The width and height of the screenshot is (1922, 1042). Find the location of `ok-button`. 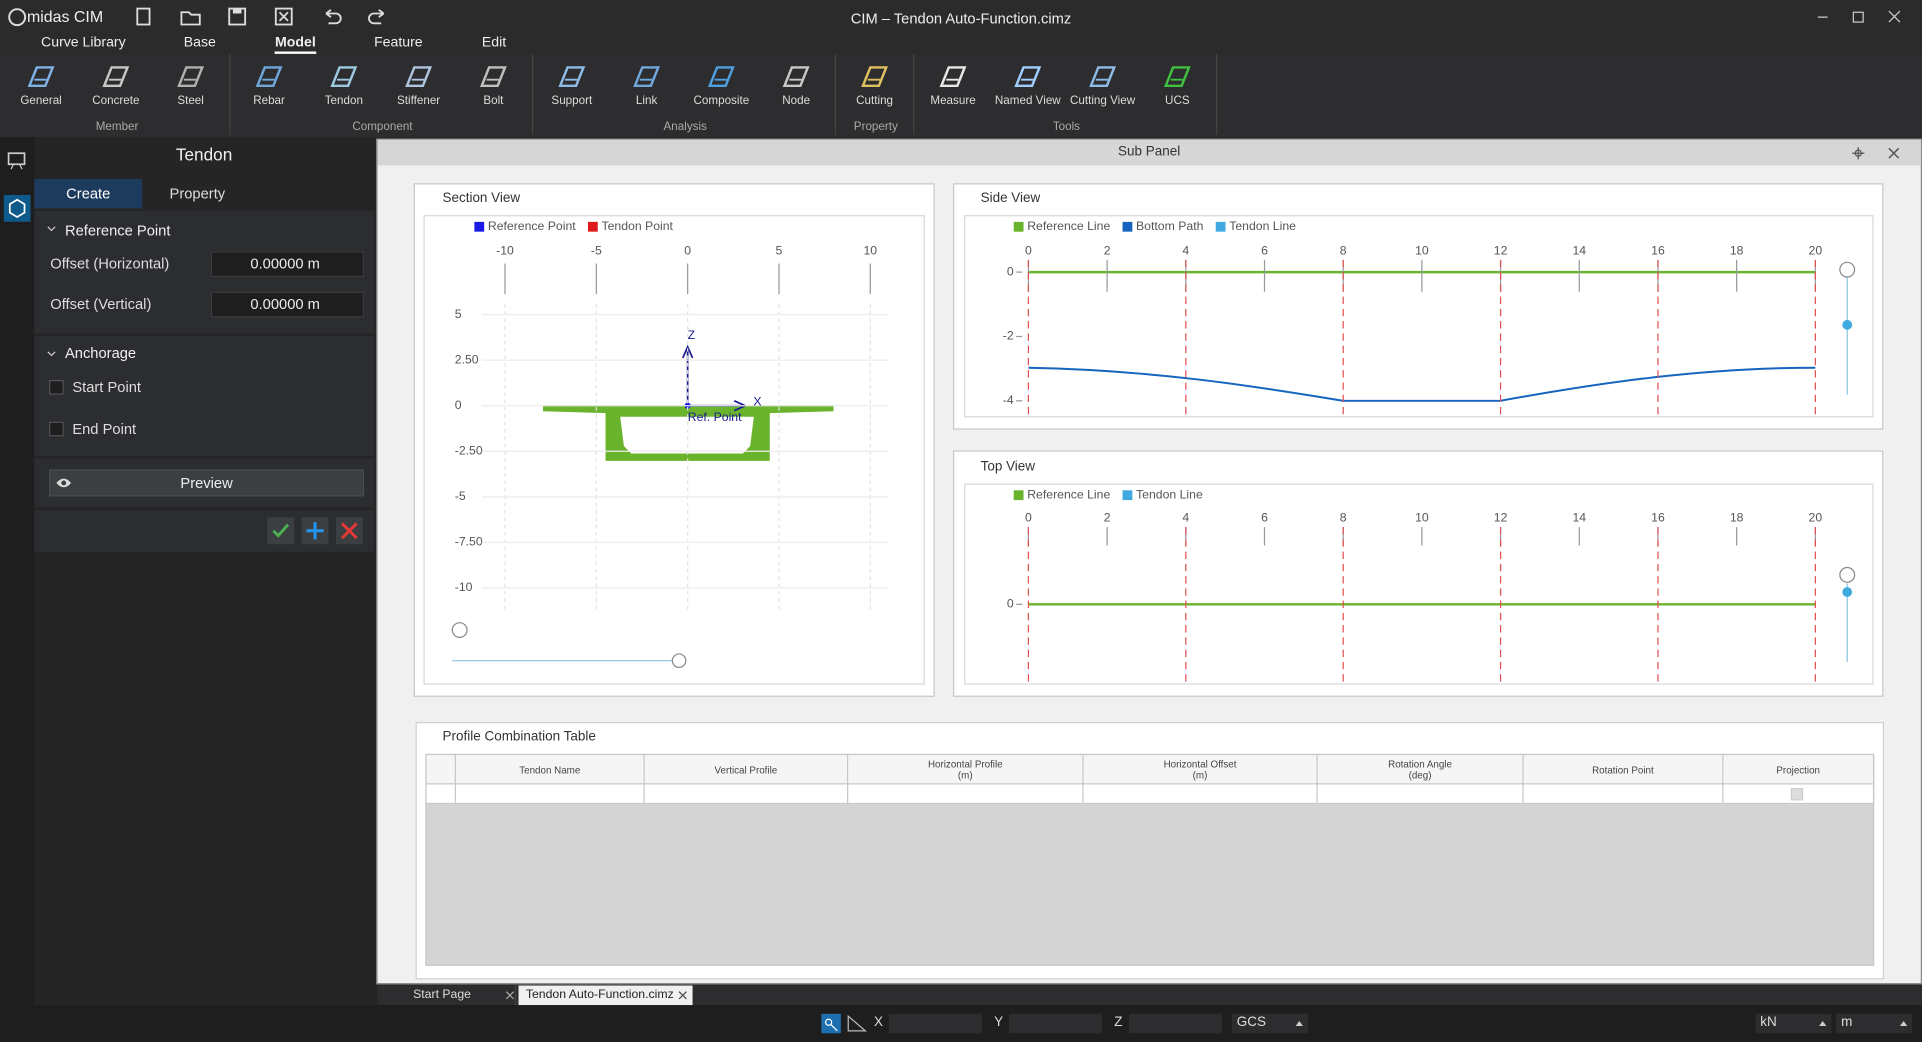

ok-button is located at coordinates (281, 531).